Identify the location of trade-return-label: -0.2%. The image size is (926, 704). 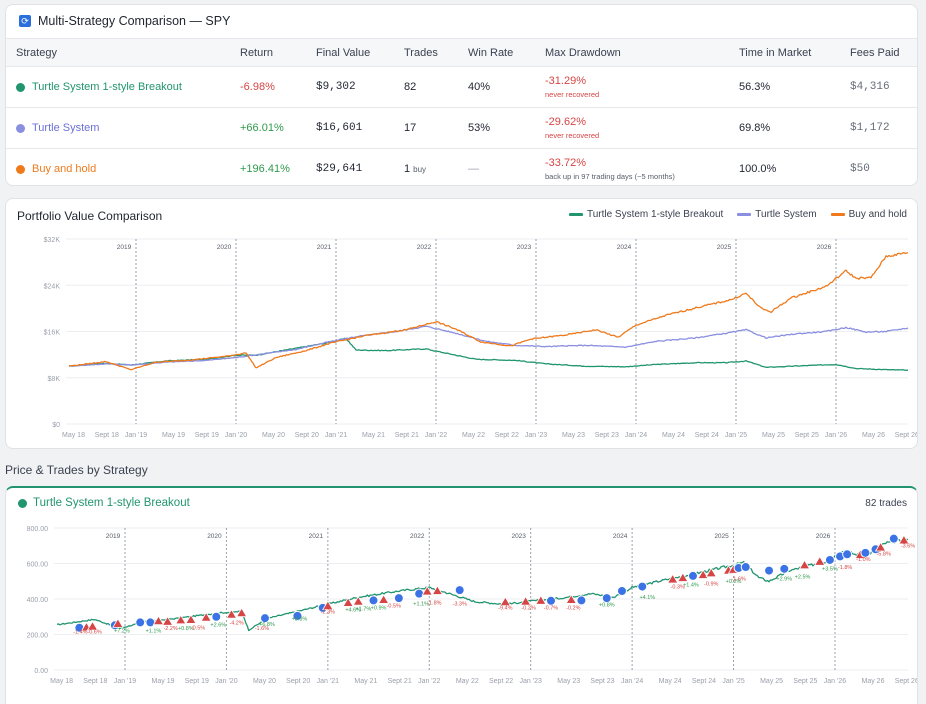
(573, 608).